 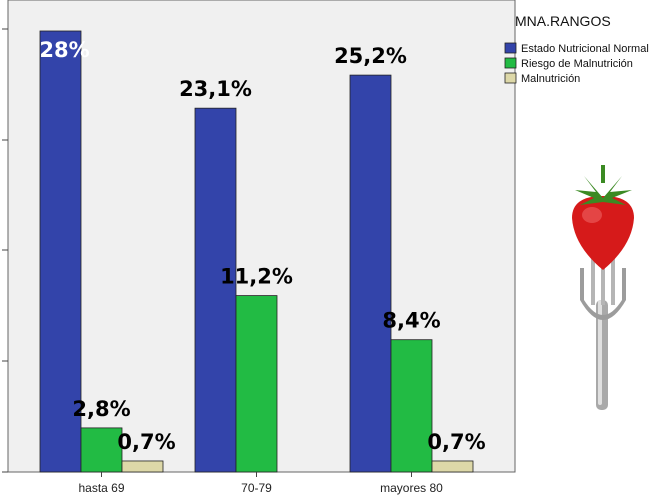 What do you see at coordinates (101, 488) in the screenshot?
I see `x-tick-label-0: hasta 69` at bounding box center [101, 488].